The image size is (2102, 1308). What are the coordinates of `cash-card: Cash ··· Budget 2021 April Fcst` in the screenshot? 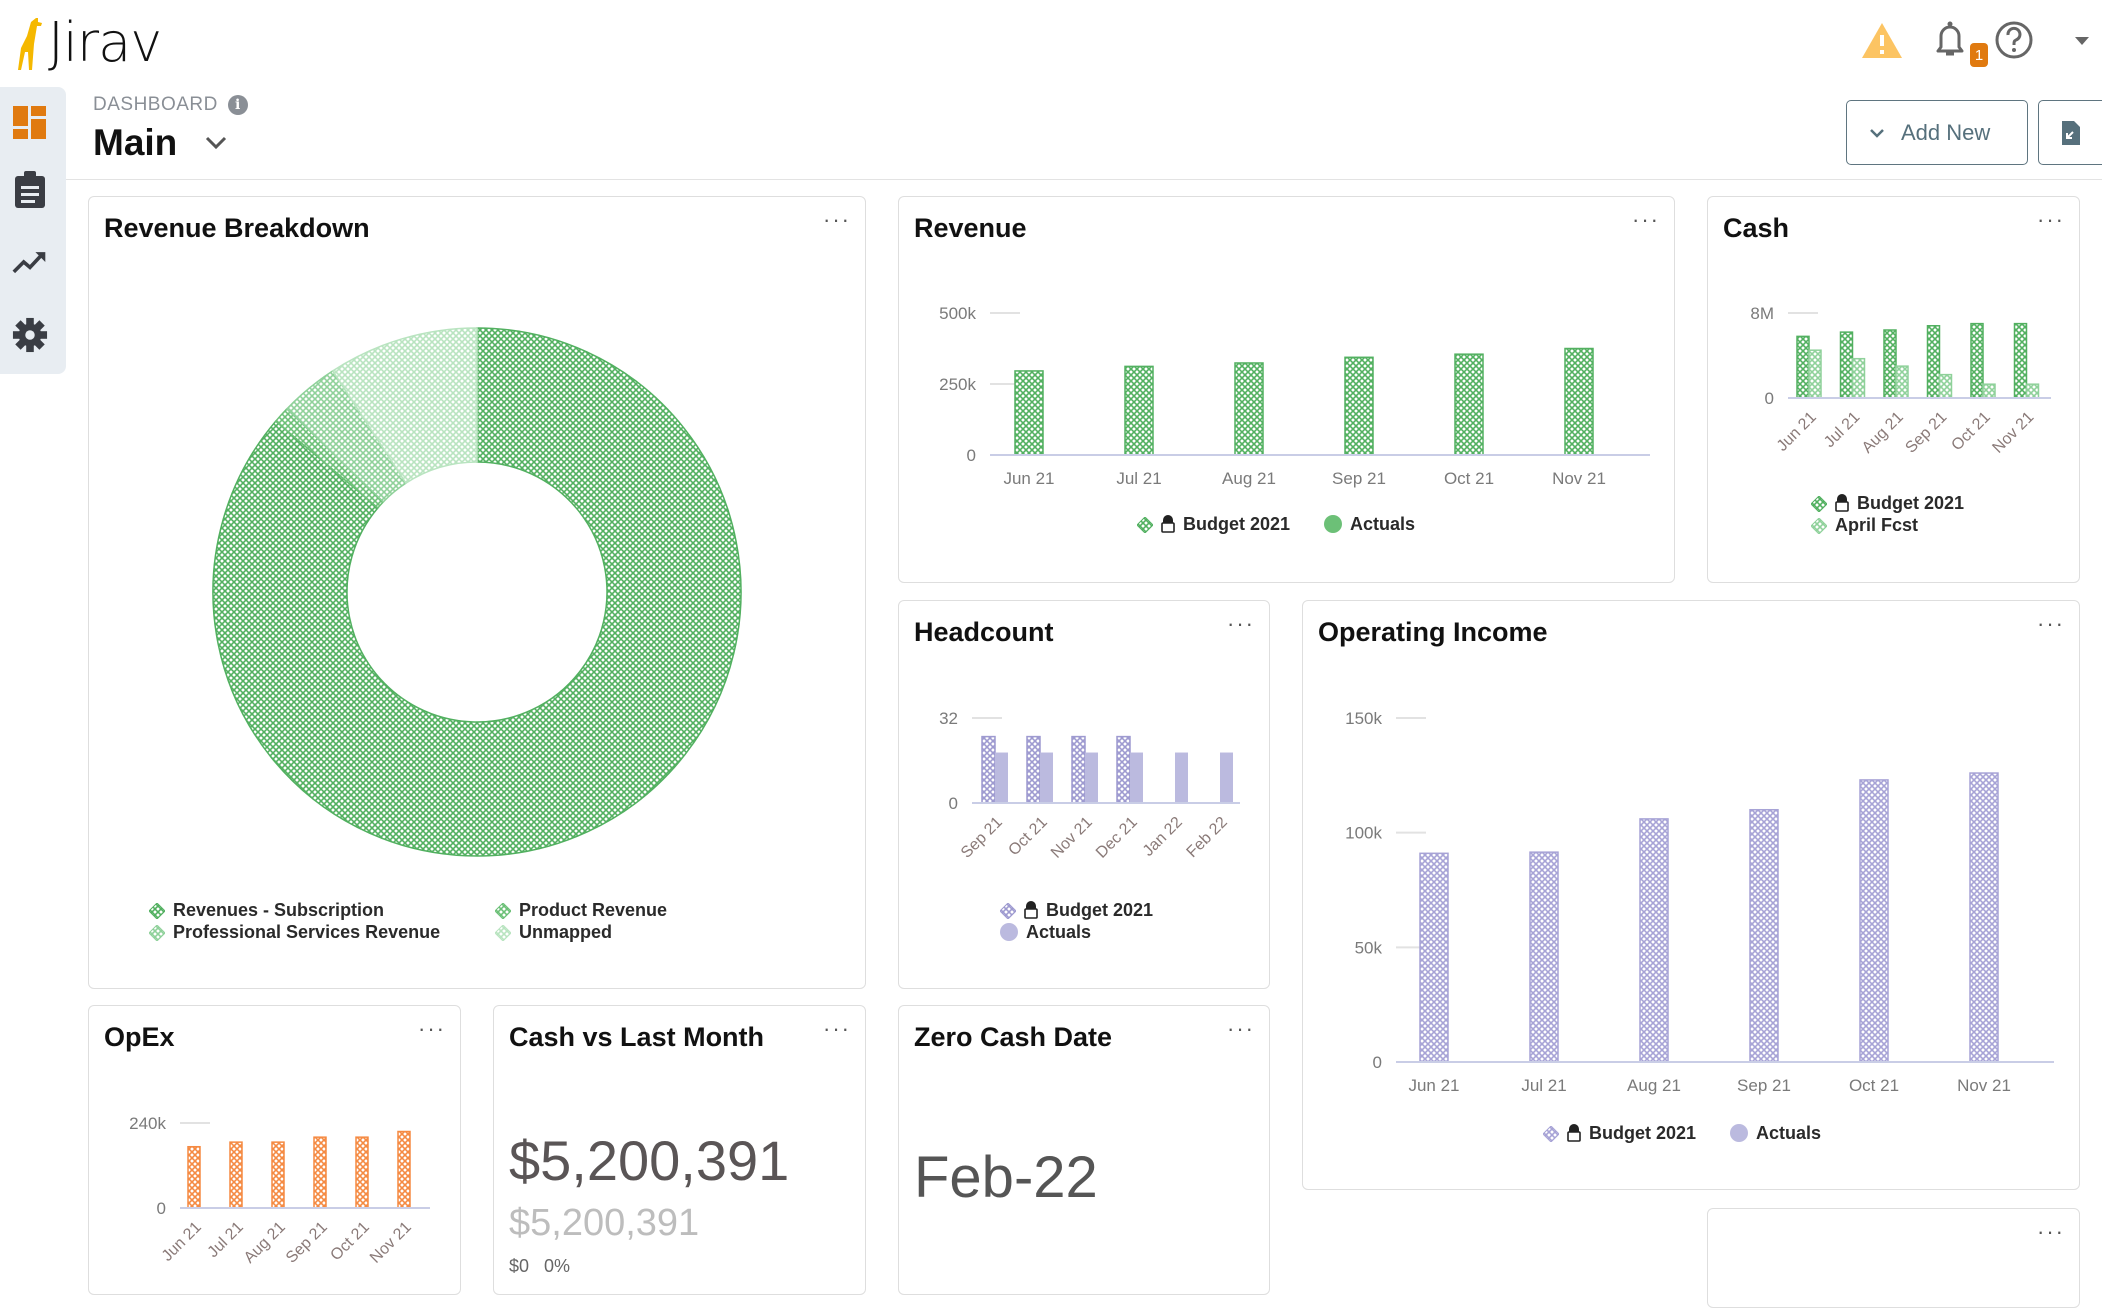 It's located at (1893, 389).